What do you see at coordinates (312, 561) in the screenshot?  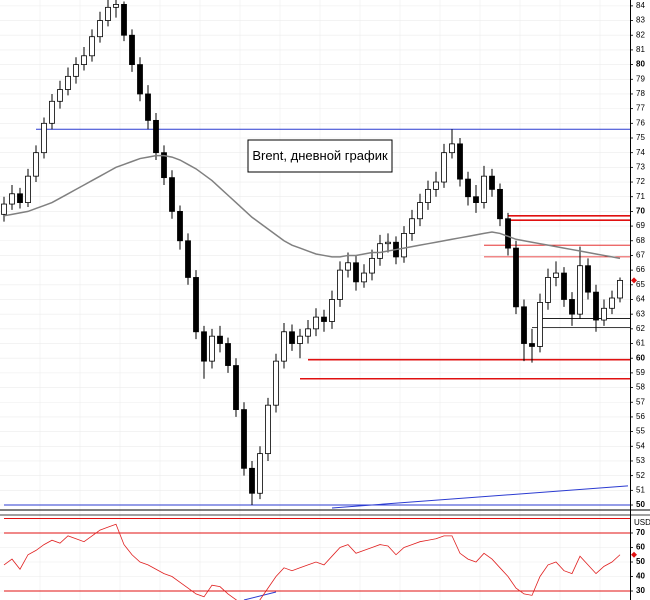 I see `indicator-line` at bounding box center [312, 561].